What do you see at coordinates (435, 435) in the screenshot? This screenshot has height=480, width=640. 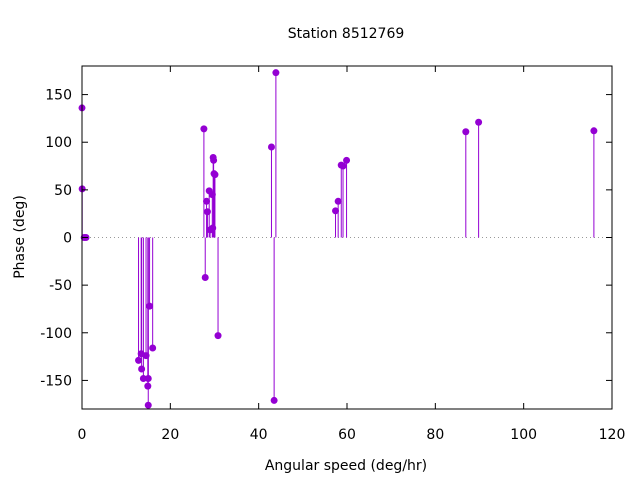 I see `x-tick-label: 80` at bounding box center [435, 435].